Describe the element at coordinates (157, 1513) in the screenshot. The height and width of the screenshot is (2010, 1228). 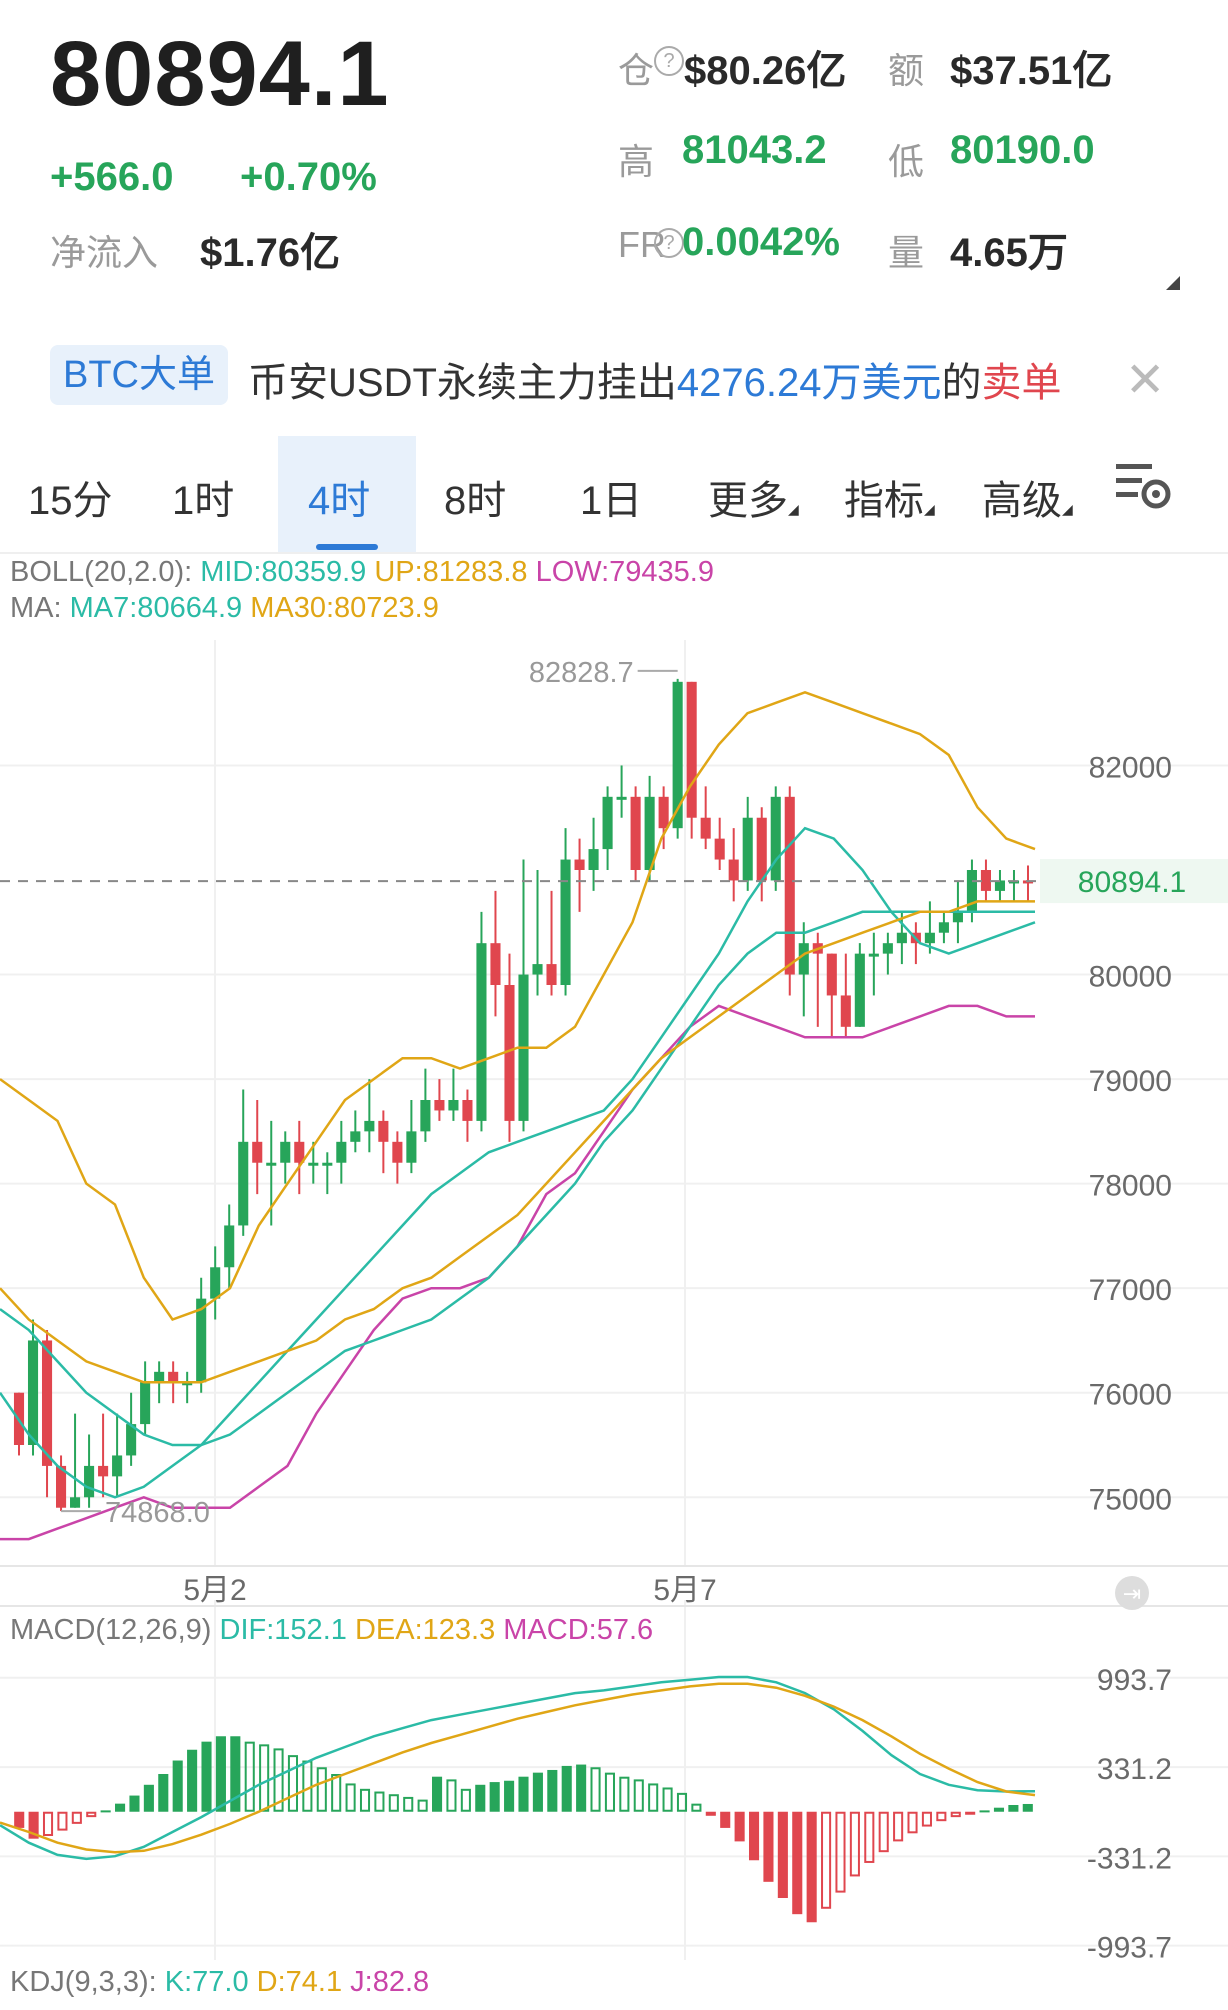
I see `low-annotation: 74868.0` at that location.